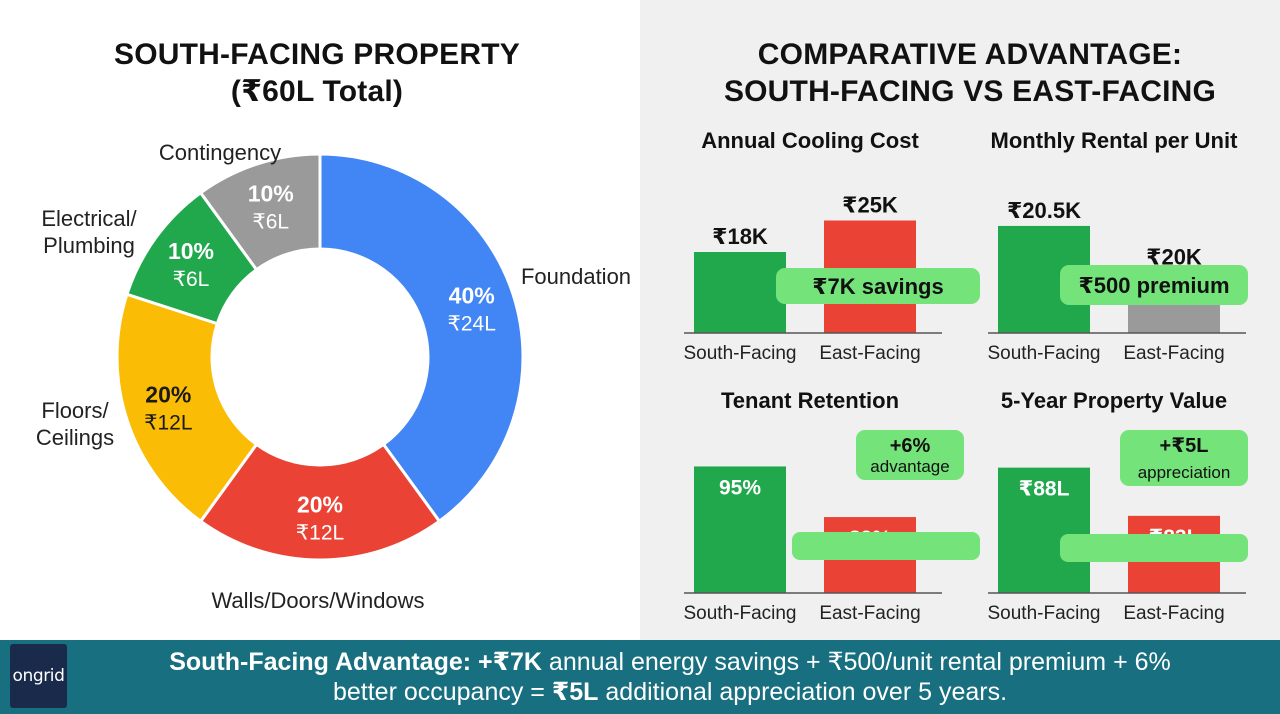 The image size is (1280, 714). I want to click on callout-subtext: advantage, so click(909, 466).